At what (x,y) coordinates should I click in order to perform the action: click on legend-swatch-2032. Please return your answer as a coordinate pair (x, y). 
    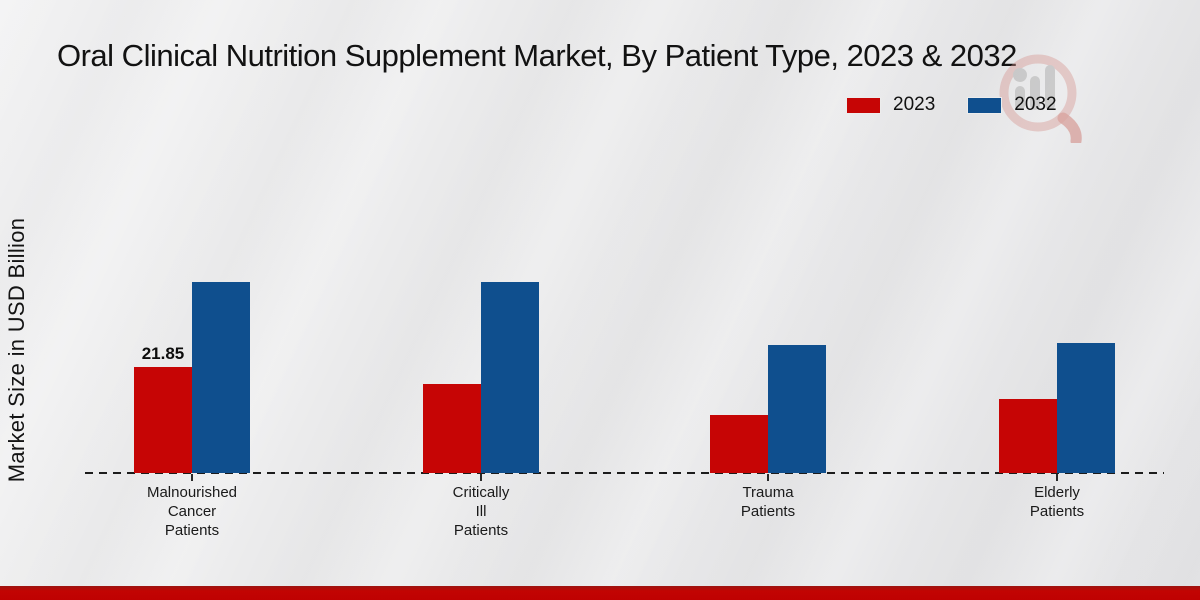
    Looking at the image, I should click on (985, 105).